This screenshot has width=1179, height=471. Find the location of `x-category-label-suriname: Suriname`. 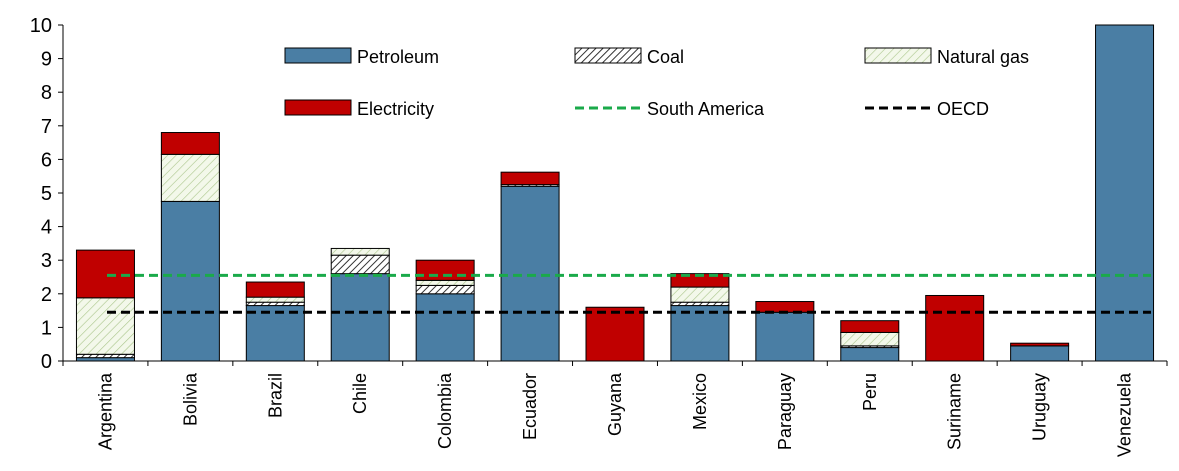

x-category-label-suriname: Suriname is located at coordinates (955, 411).